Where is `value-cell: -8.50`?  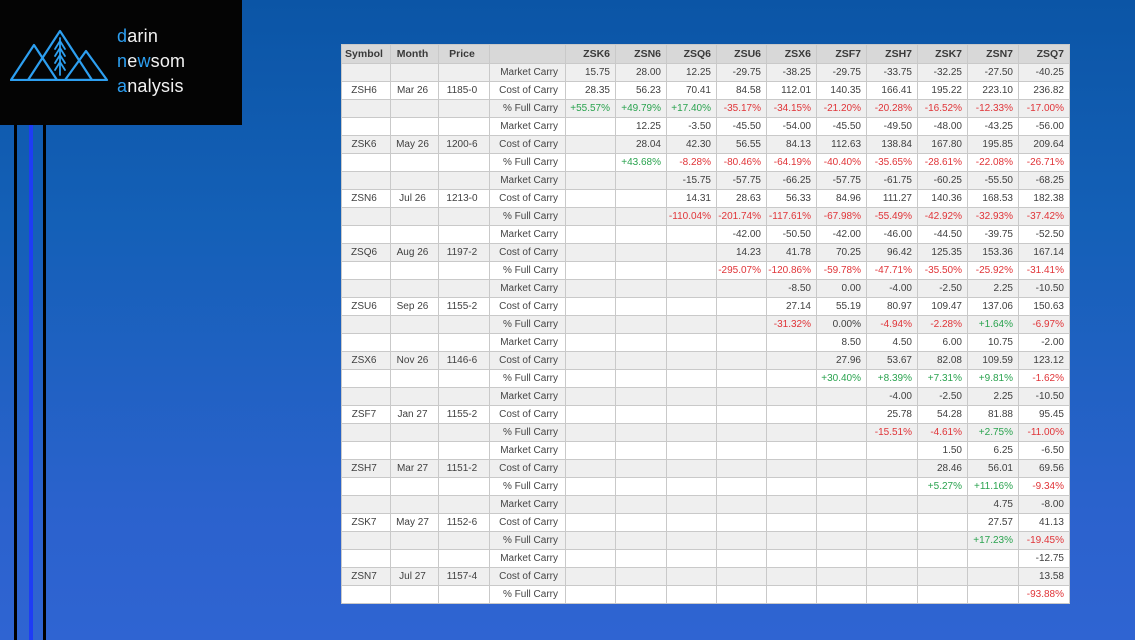 value-cell: -8.50 is located at coordinates (791, 288).